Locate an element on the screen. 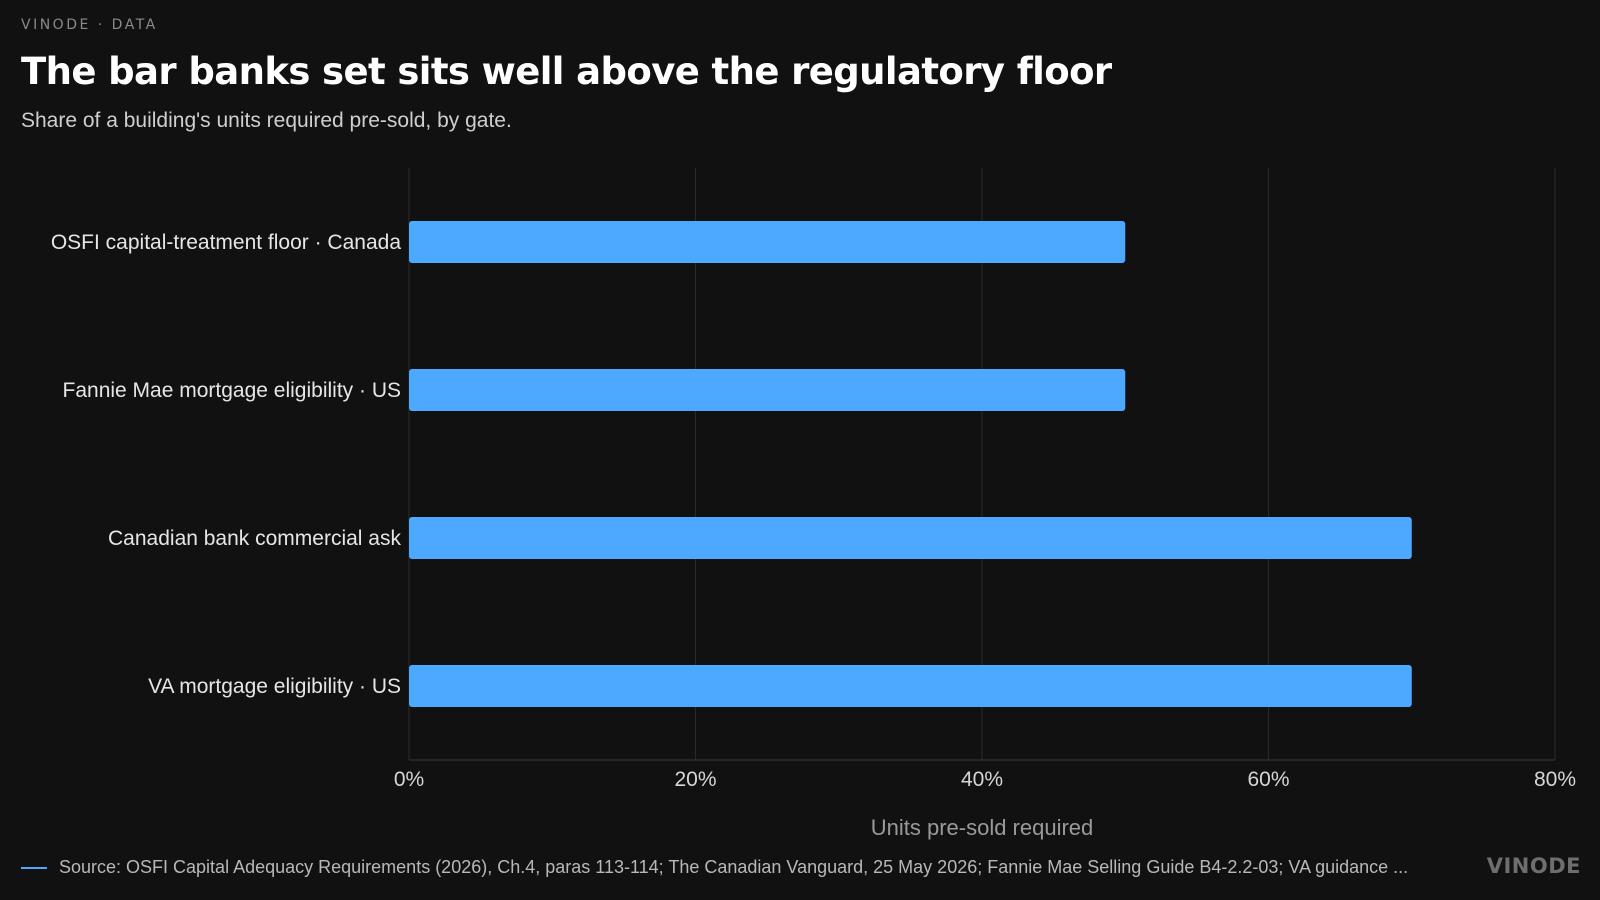  kicker-label: VINODE · DATA is located at coordinates (89, 25).